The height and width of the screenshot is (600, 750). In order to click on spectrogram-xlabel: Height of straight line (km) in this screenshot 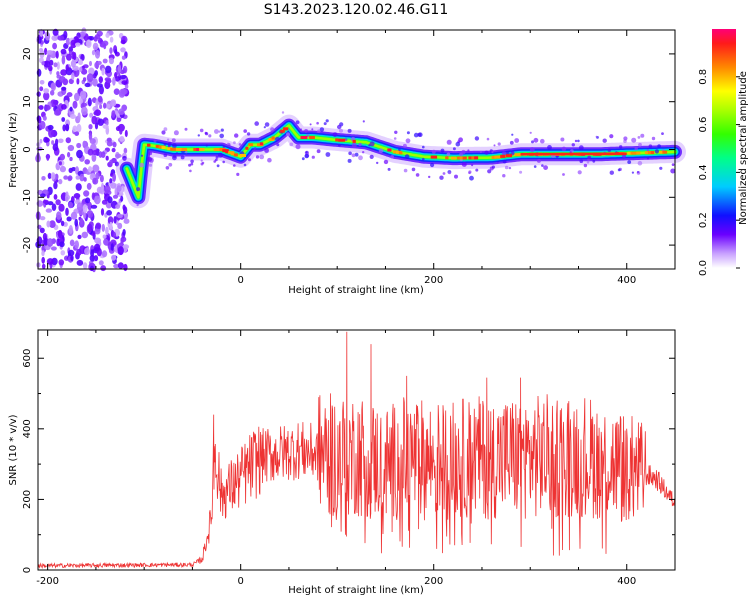, I will do `click(356, 290)`.